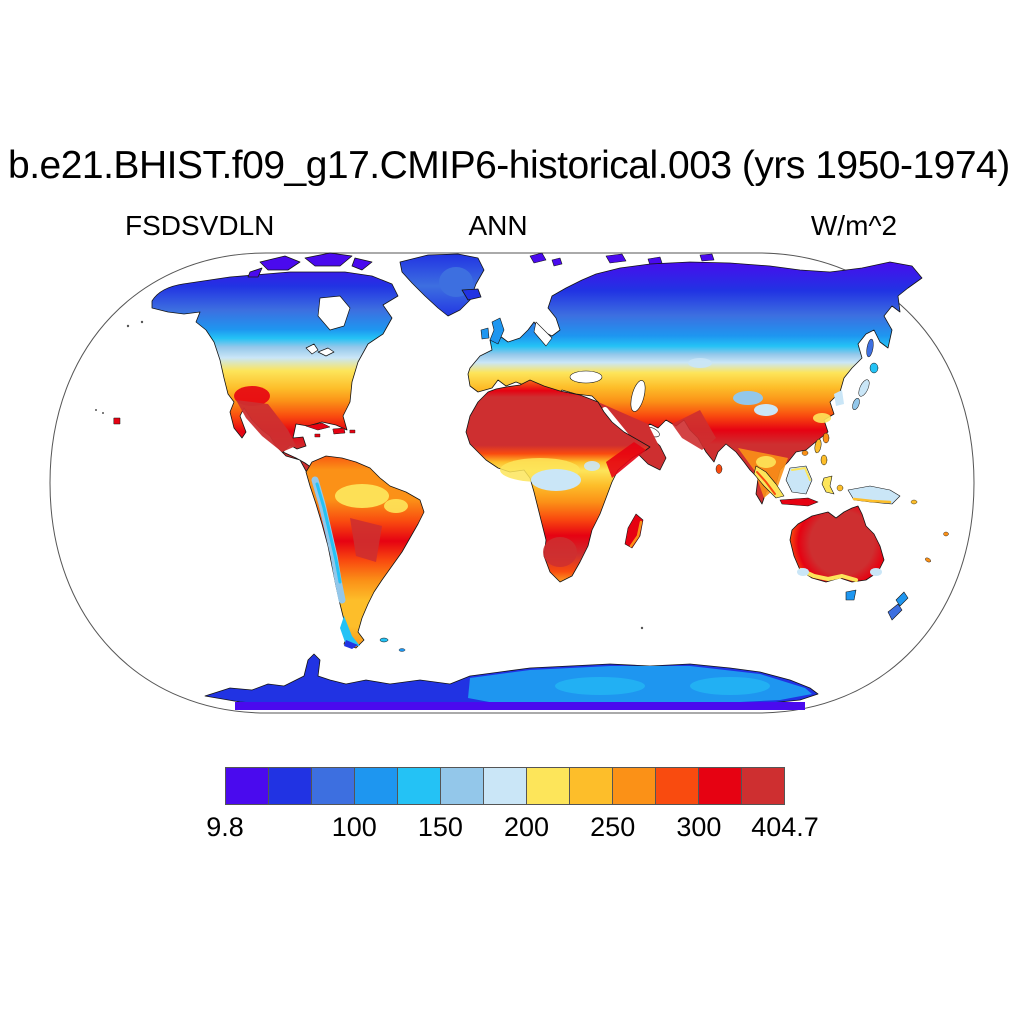 This screenshot has height=1024, width=1024. What do you see at coordinates (225, 827) in the screenshot?
I see `colorbar-tick-label: 9.8` at bounding box center [225, 827].